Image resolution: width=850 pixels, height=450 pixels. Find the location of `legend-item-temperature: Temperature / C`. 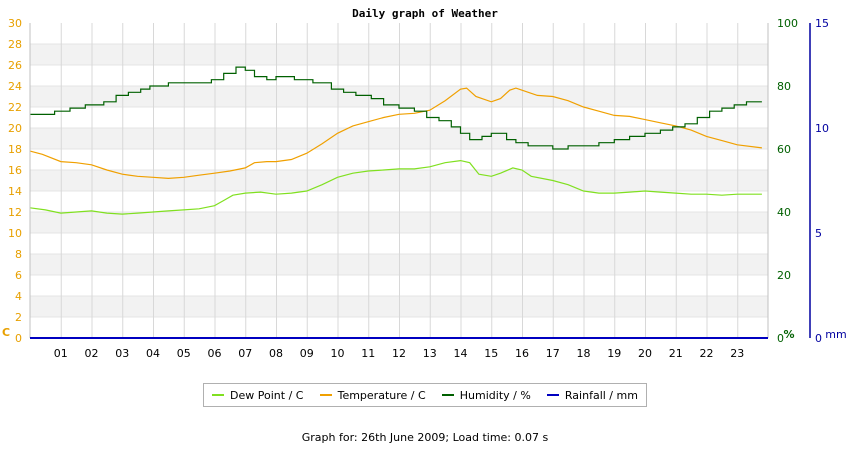

legend-item-temperature: Temperature / C is located at coordinates (372, 395).